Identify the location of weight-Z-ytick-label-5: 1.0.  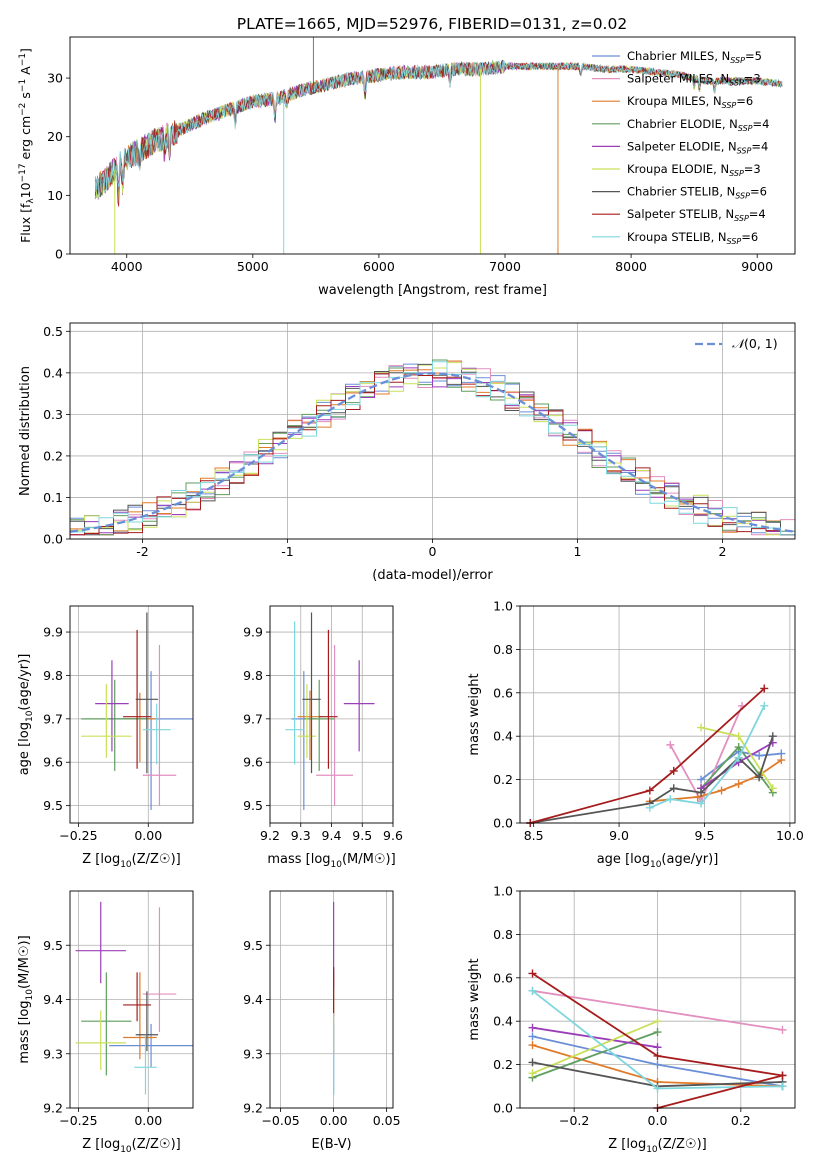
(503, 891).